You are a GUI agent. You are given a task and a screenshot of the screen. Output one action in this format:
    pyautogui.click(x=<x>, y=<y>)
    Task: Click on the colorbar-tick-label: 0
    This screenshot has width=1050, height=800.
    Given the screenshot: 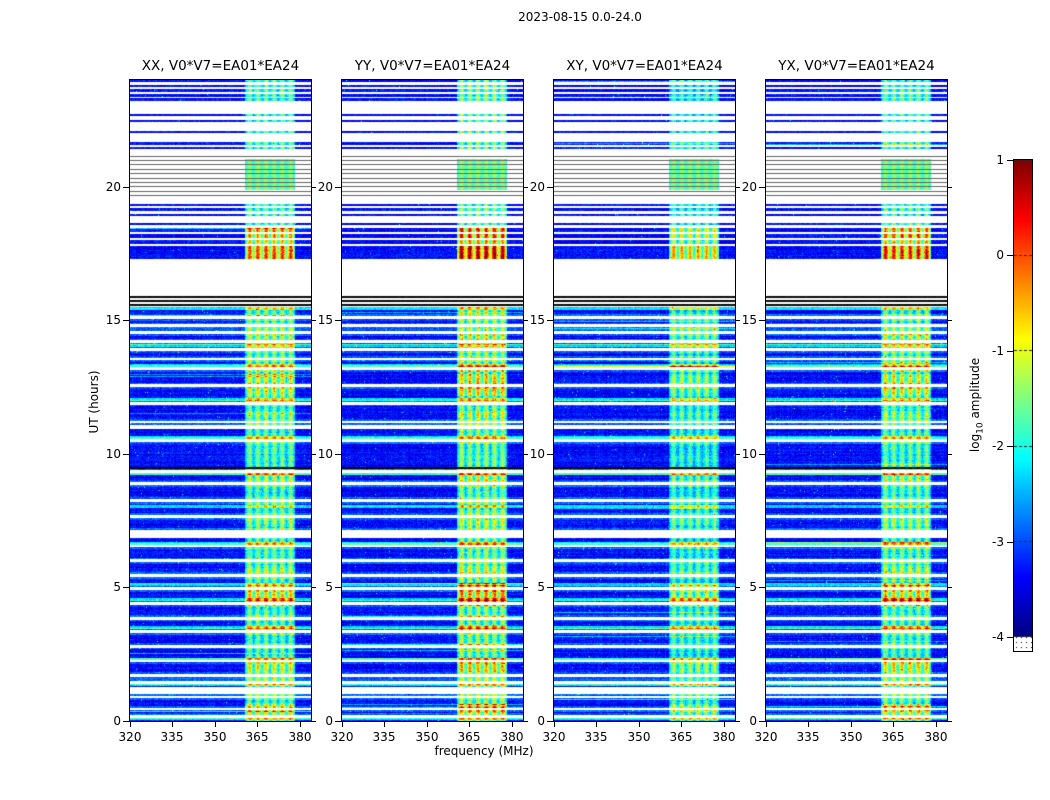 What is the action you would take?
    pyautogui.click(x=1000, y=255)
    